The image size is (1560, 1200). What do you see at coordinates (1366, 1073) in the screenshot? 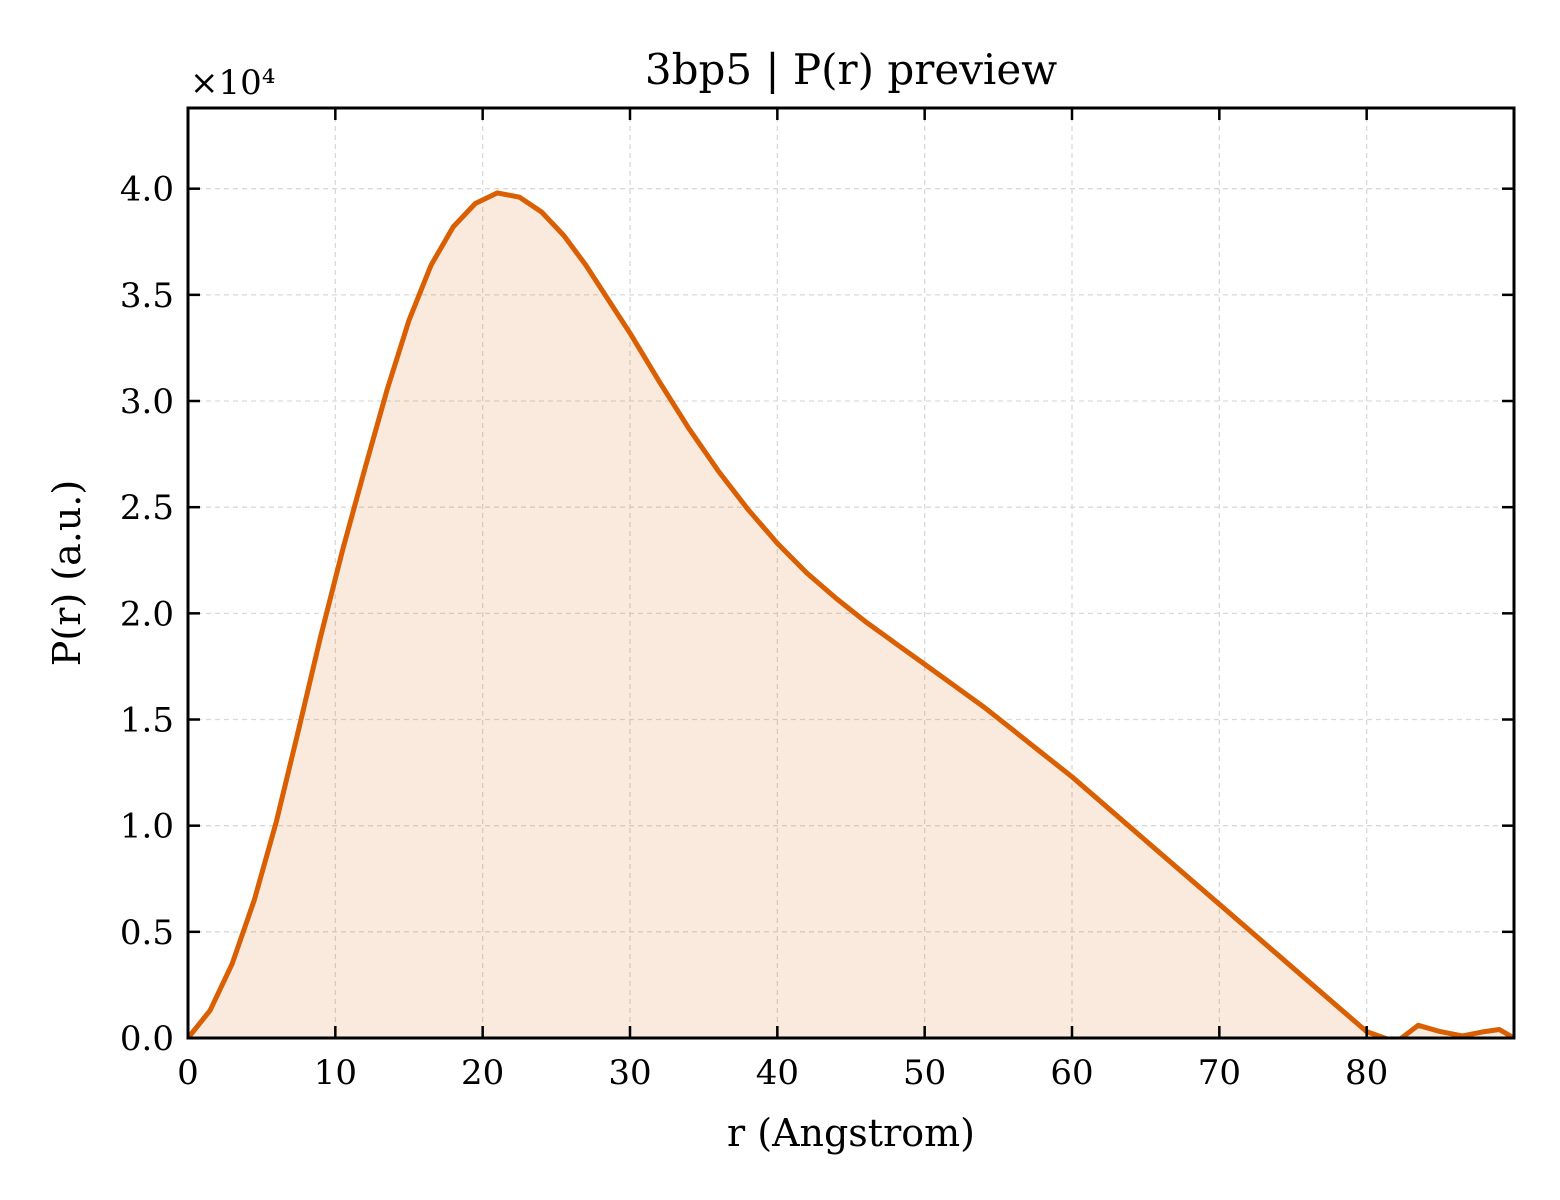
I see `x-tick-label: 80` at bounding box center [1366, 1073].